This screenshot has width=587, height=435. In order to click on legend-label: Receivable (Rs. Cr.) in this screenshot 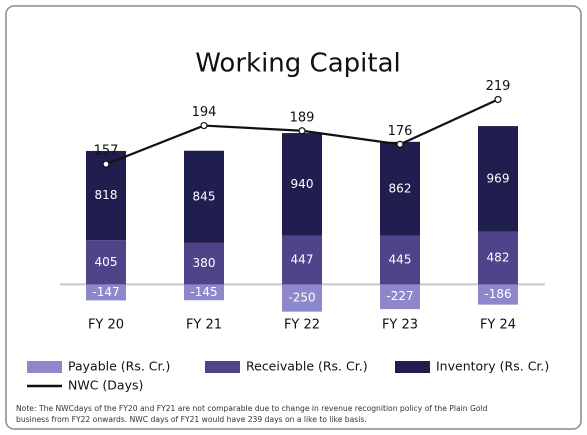, I will do `click(307, 366)`.